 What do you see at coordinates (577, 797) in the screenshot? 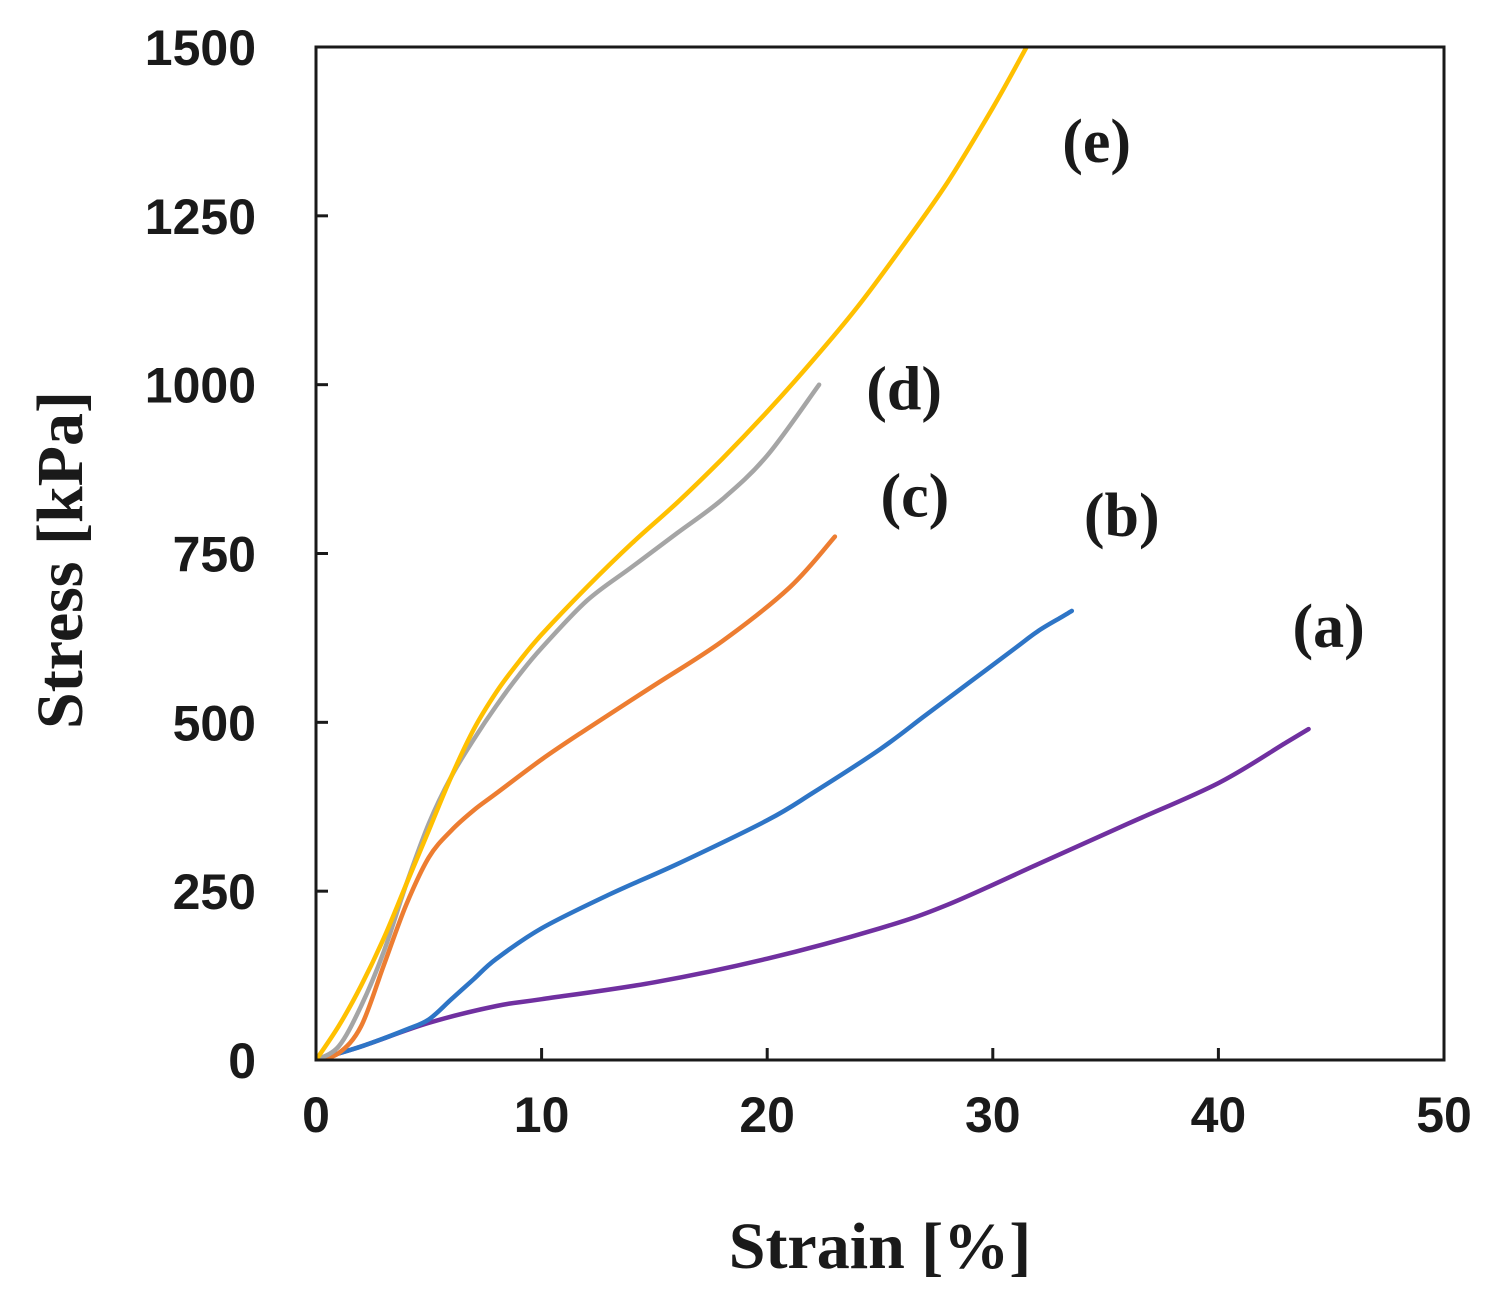
I see `series-line-c` at bounding box center [577, 797].